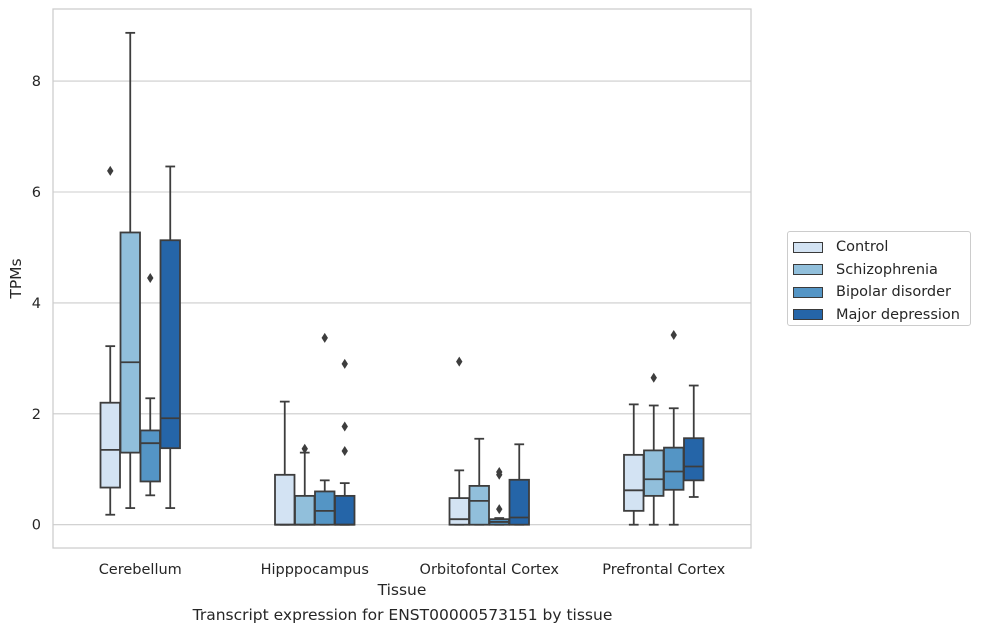 The height and width of the screenshot is (634, 983). What do you see at coordinates (808, 292) in the screenshot?
I see `legend-swatch-bipolar-disorder` at bounding box center [808, 292].